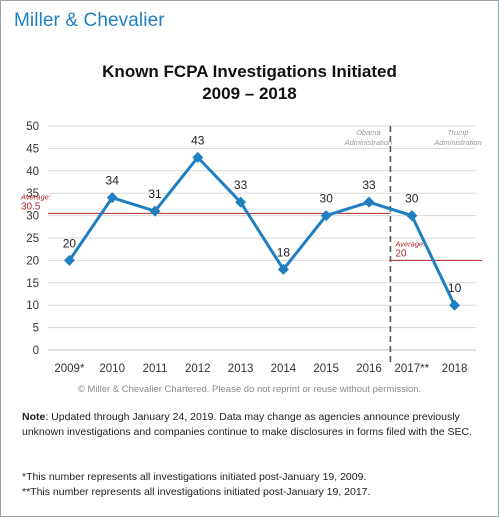  Describe the element at coordinates (32, 261) in the screenshot. I see `y-tick-label: 20` at that location.